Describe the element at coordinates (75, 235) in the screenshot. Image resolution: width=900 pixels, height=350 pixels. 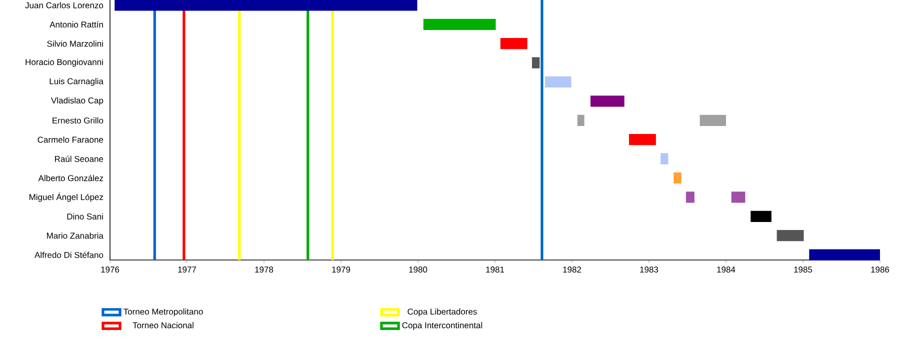
I see `y-tick-label: Mario Zanabria` at that location.